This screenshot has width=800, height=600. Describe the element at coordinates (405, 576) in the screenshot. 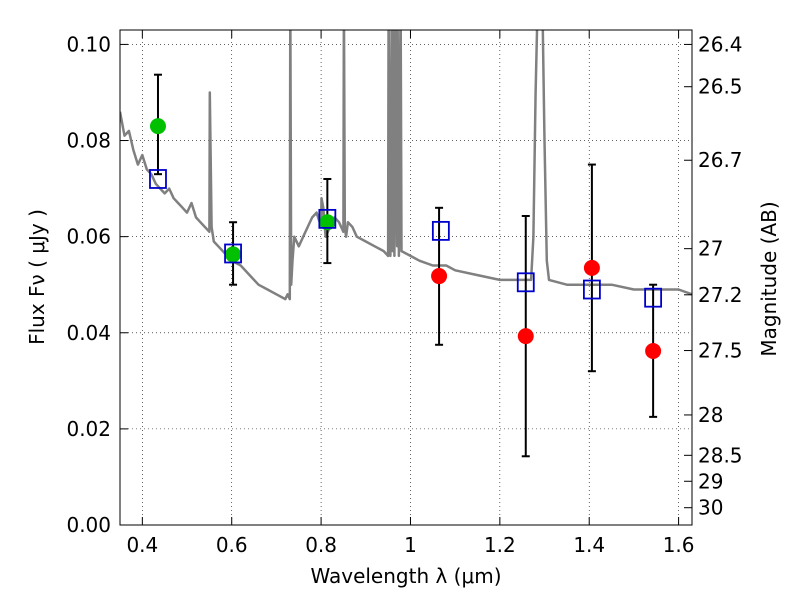

I see `x-axis-label: Wavelength λ (μm)` at that location.